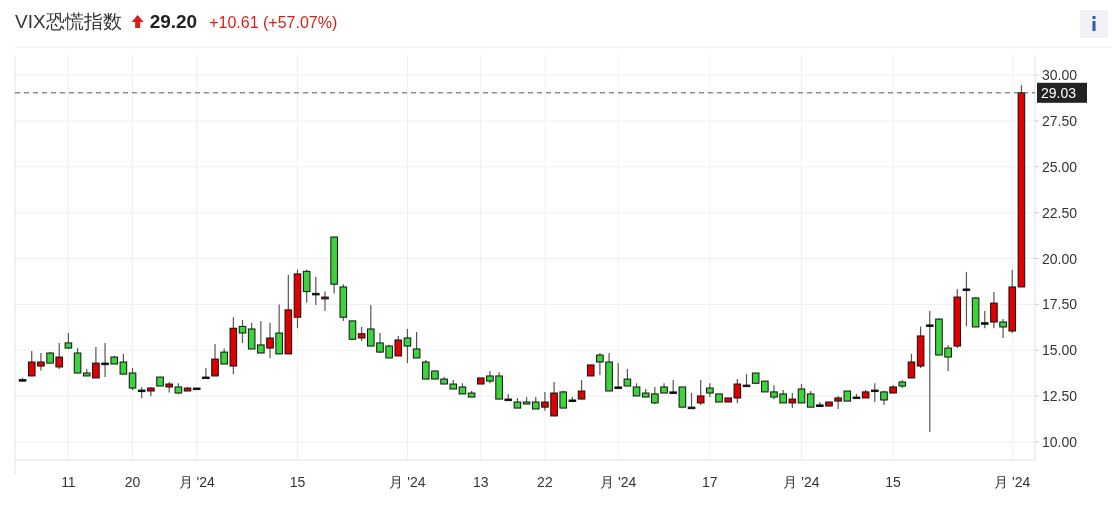  What do you see at coordinates (1060, 166) in the screenshot?
I see `y-tick-label: 25.00` at bounding box center [1060, 166].